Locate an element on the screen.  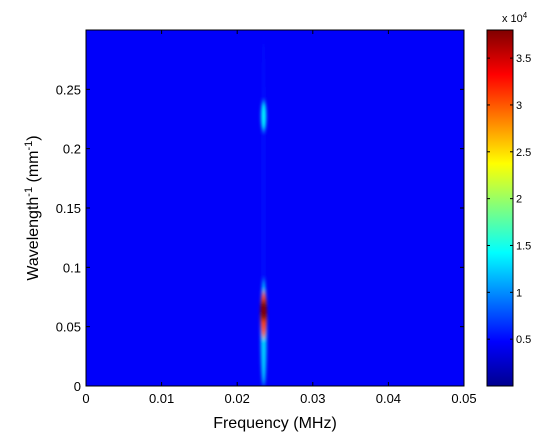
x-tick-label: 0.05 is located at coordinates (463, 398).